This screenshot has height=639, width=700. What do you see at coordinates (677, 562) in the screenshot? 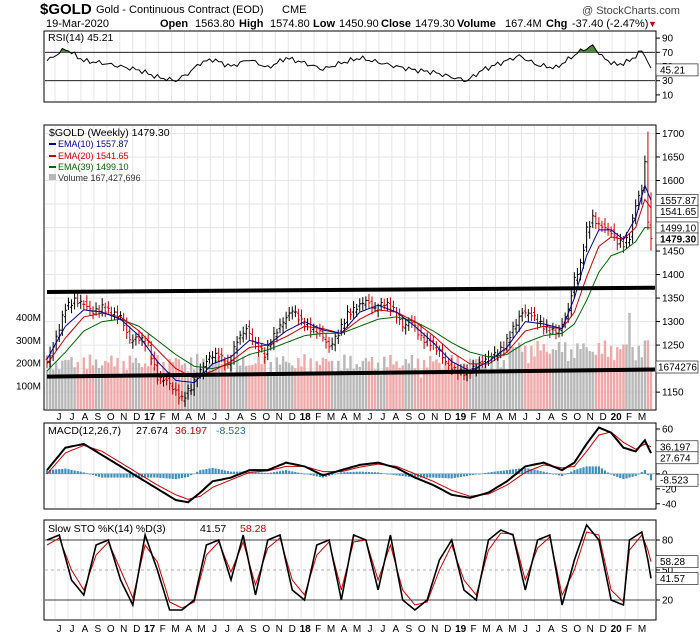
I see `sto-tag-box` at bounding box center [677, 562].